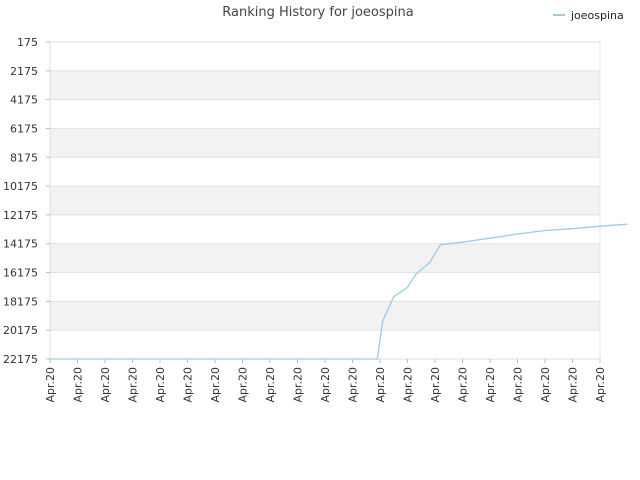  Describe the element at coordinates (27, 42) in the screenshot. I see `y-tick-label: 175` at that location.